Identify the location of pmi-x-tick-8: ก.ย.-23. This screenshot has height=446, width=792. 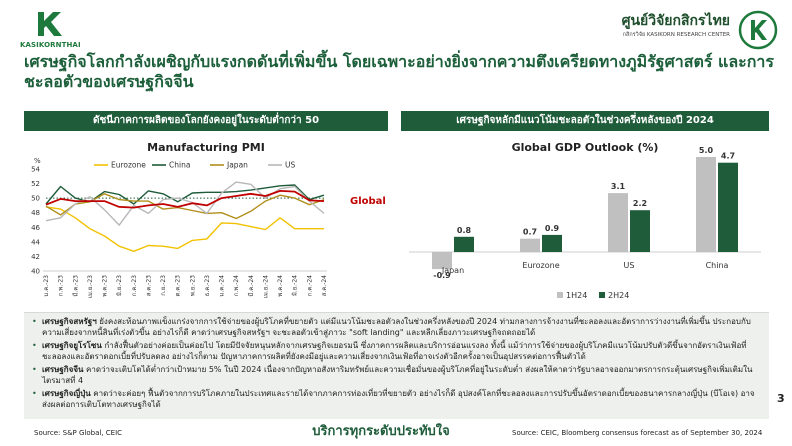
(163, 285).